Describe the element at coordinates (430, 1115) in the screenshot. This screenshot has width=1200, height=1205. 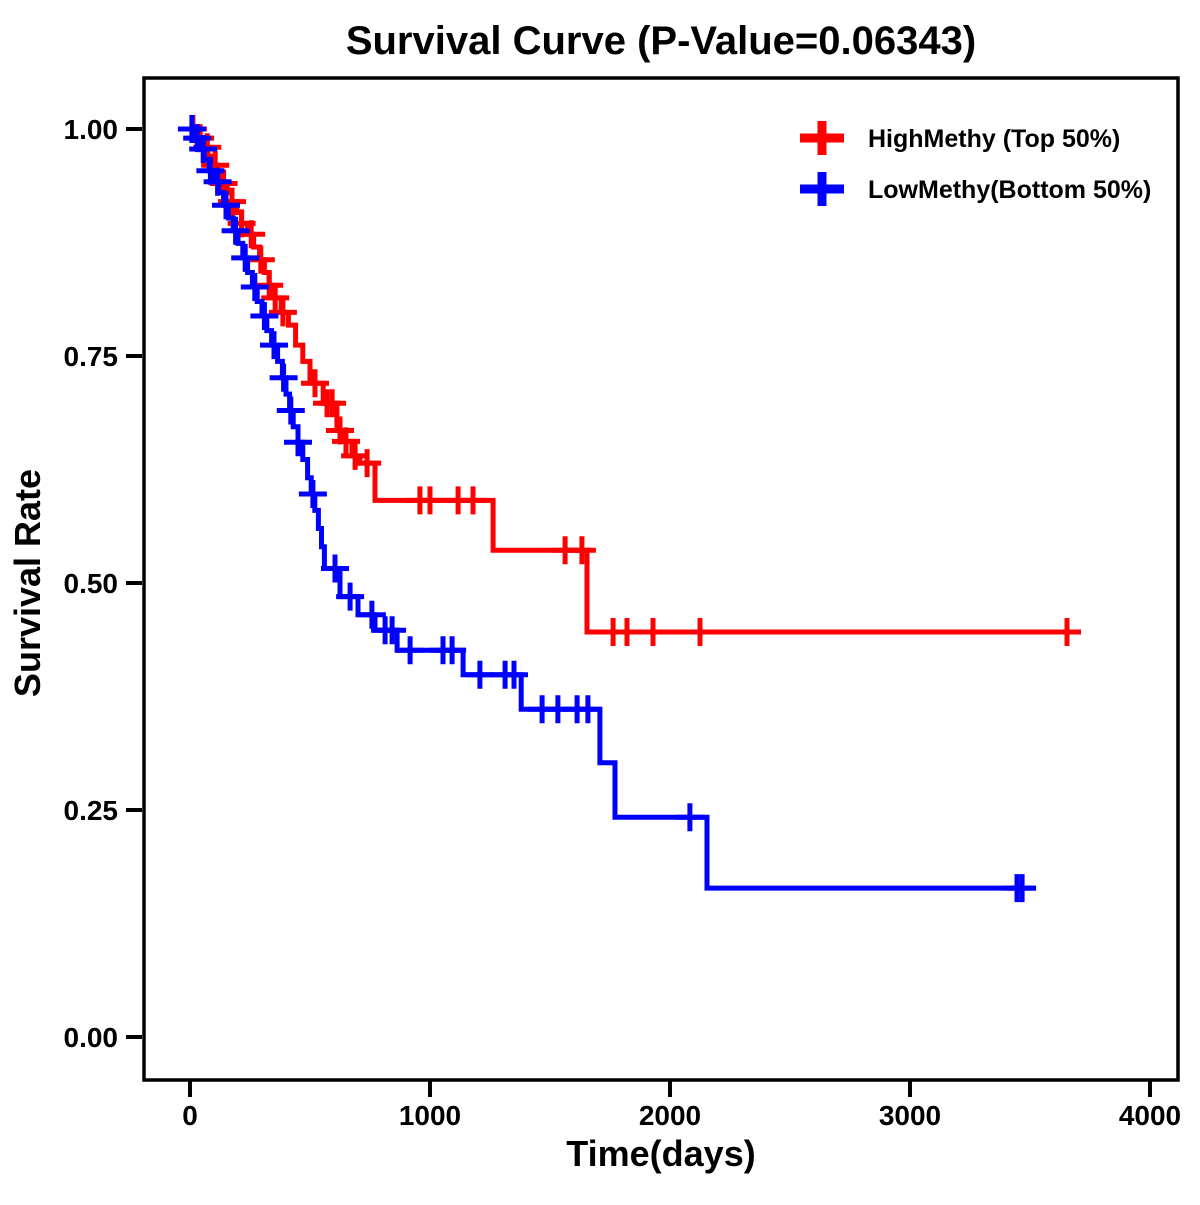
I see `x-tick-label: 1000` at that location.